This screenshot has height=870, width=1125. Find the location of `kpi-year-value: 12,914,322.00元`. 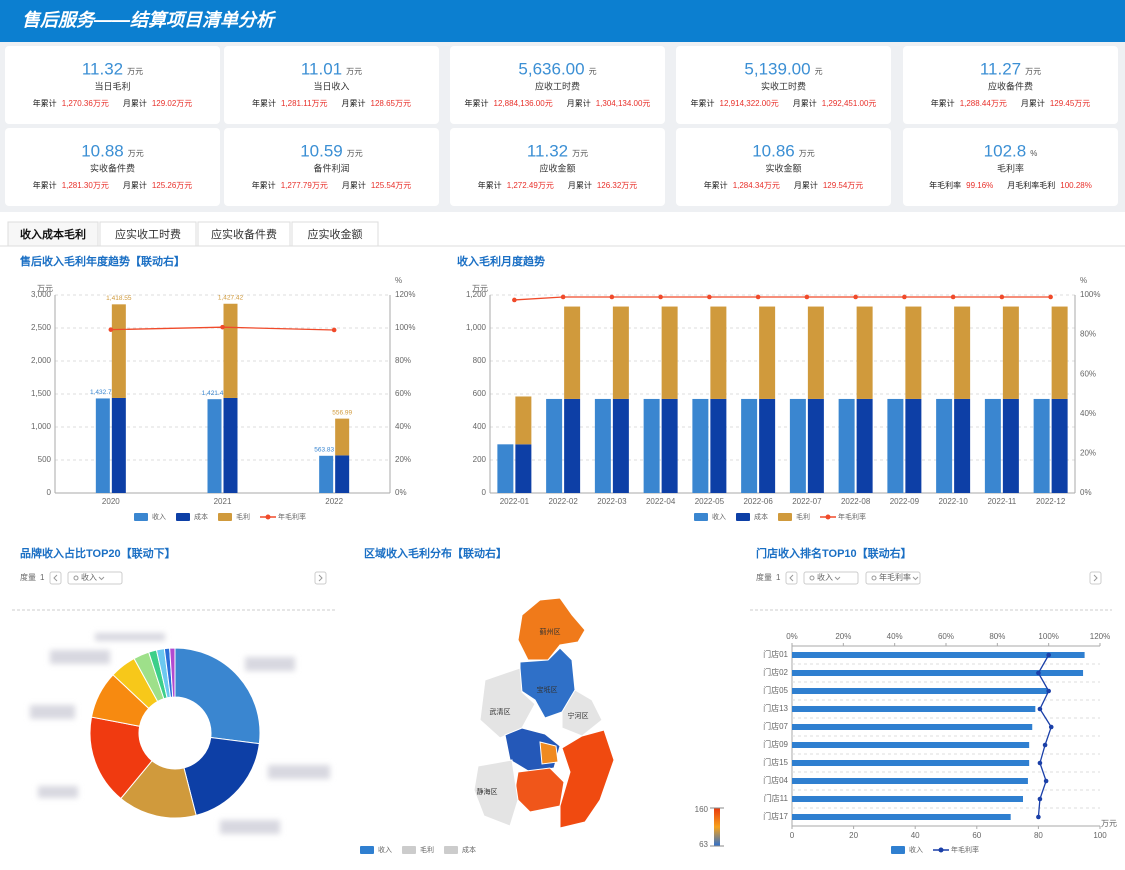

kpi-year-value: 12,914,322.00元 is located at coordinates (749, 103).